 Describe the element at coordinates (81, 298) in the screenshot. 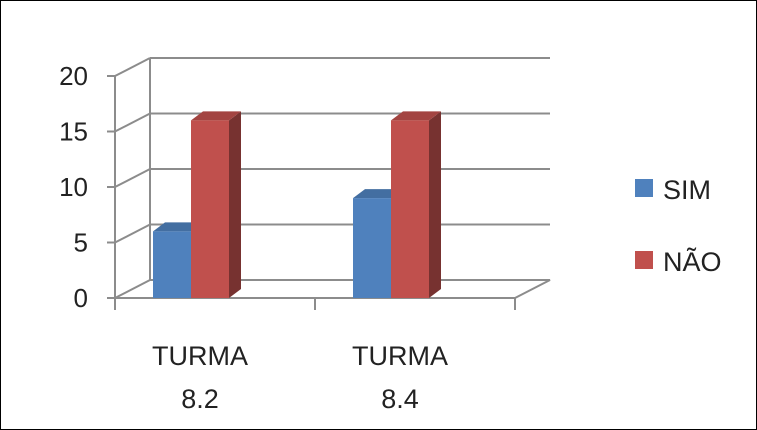

I see `y-tick-label: 0` at that location.